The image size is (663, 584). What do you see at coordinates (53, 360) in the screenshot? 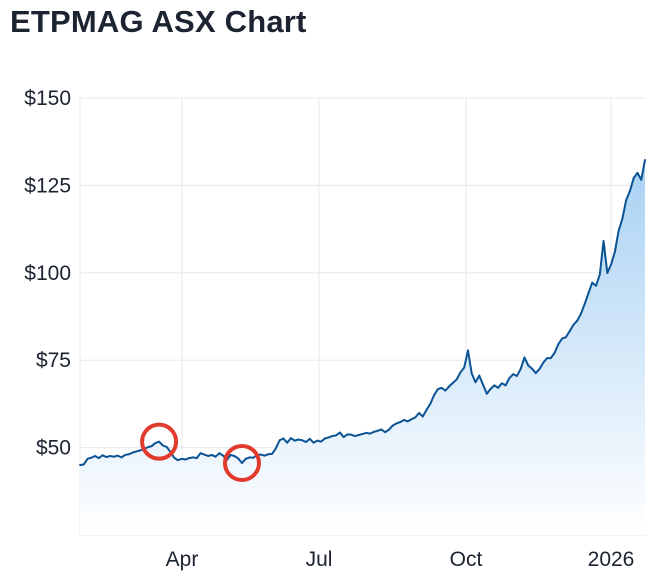
I see `y-tick-label: $75` at bounding box center [53, 360].